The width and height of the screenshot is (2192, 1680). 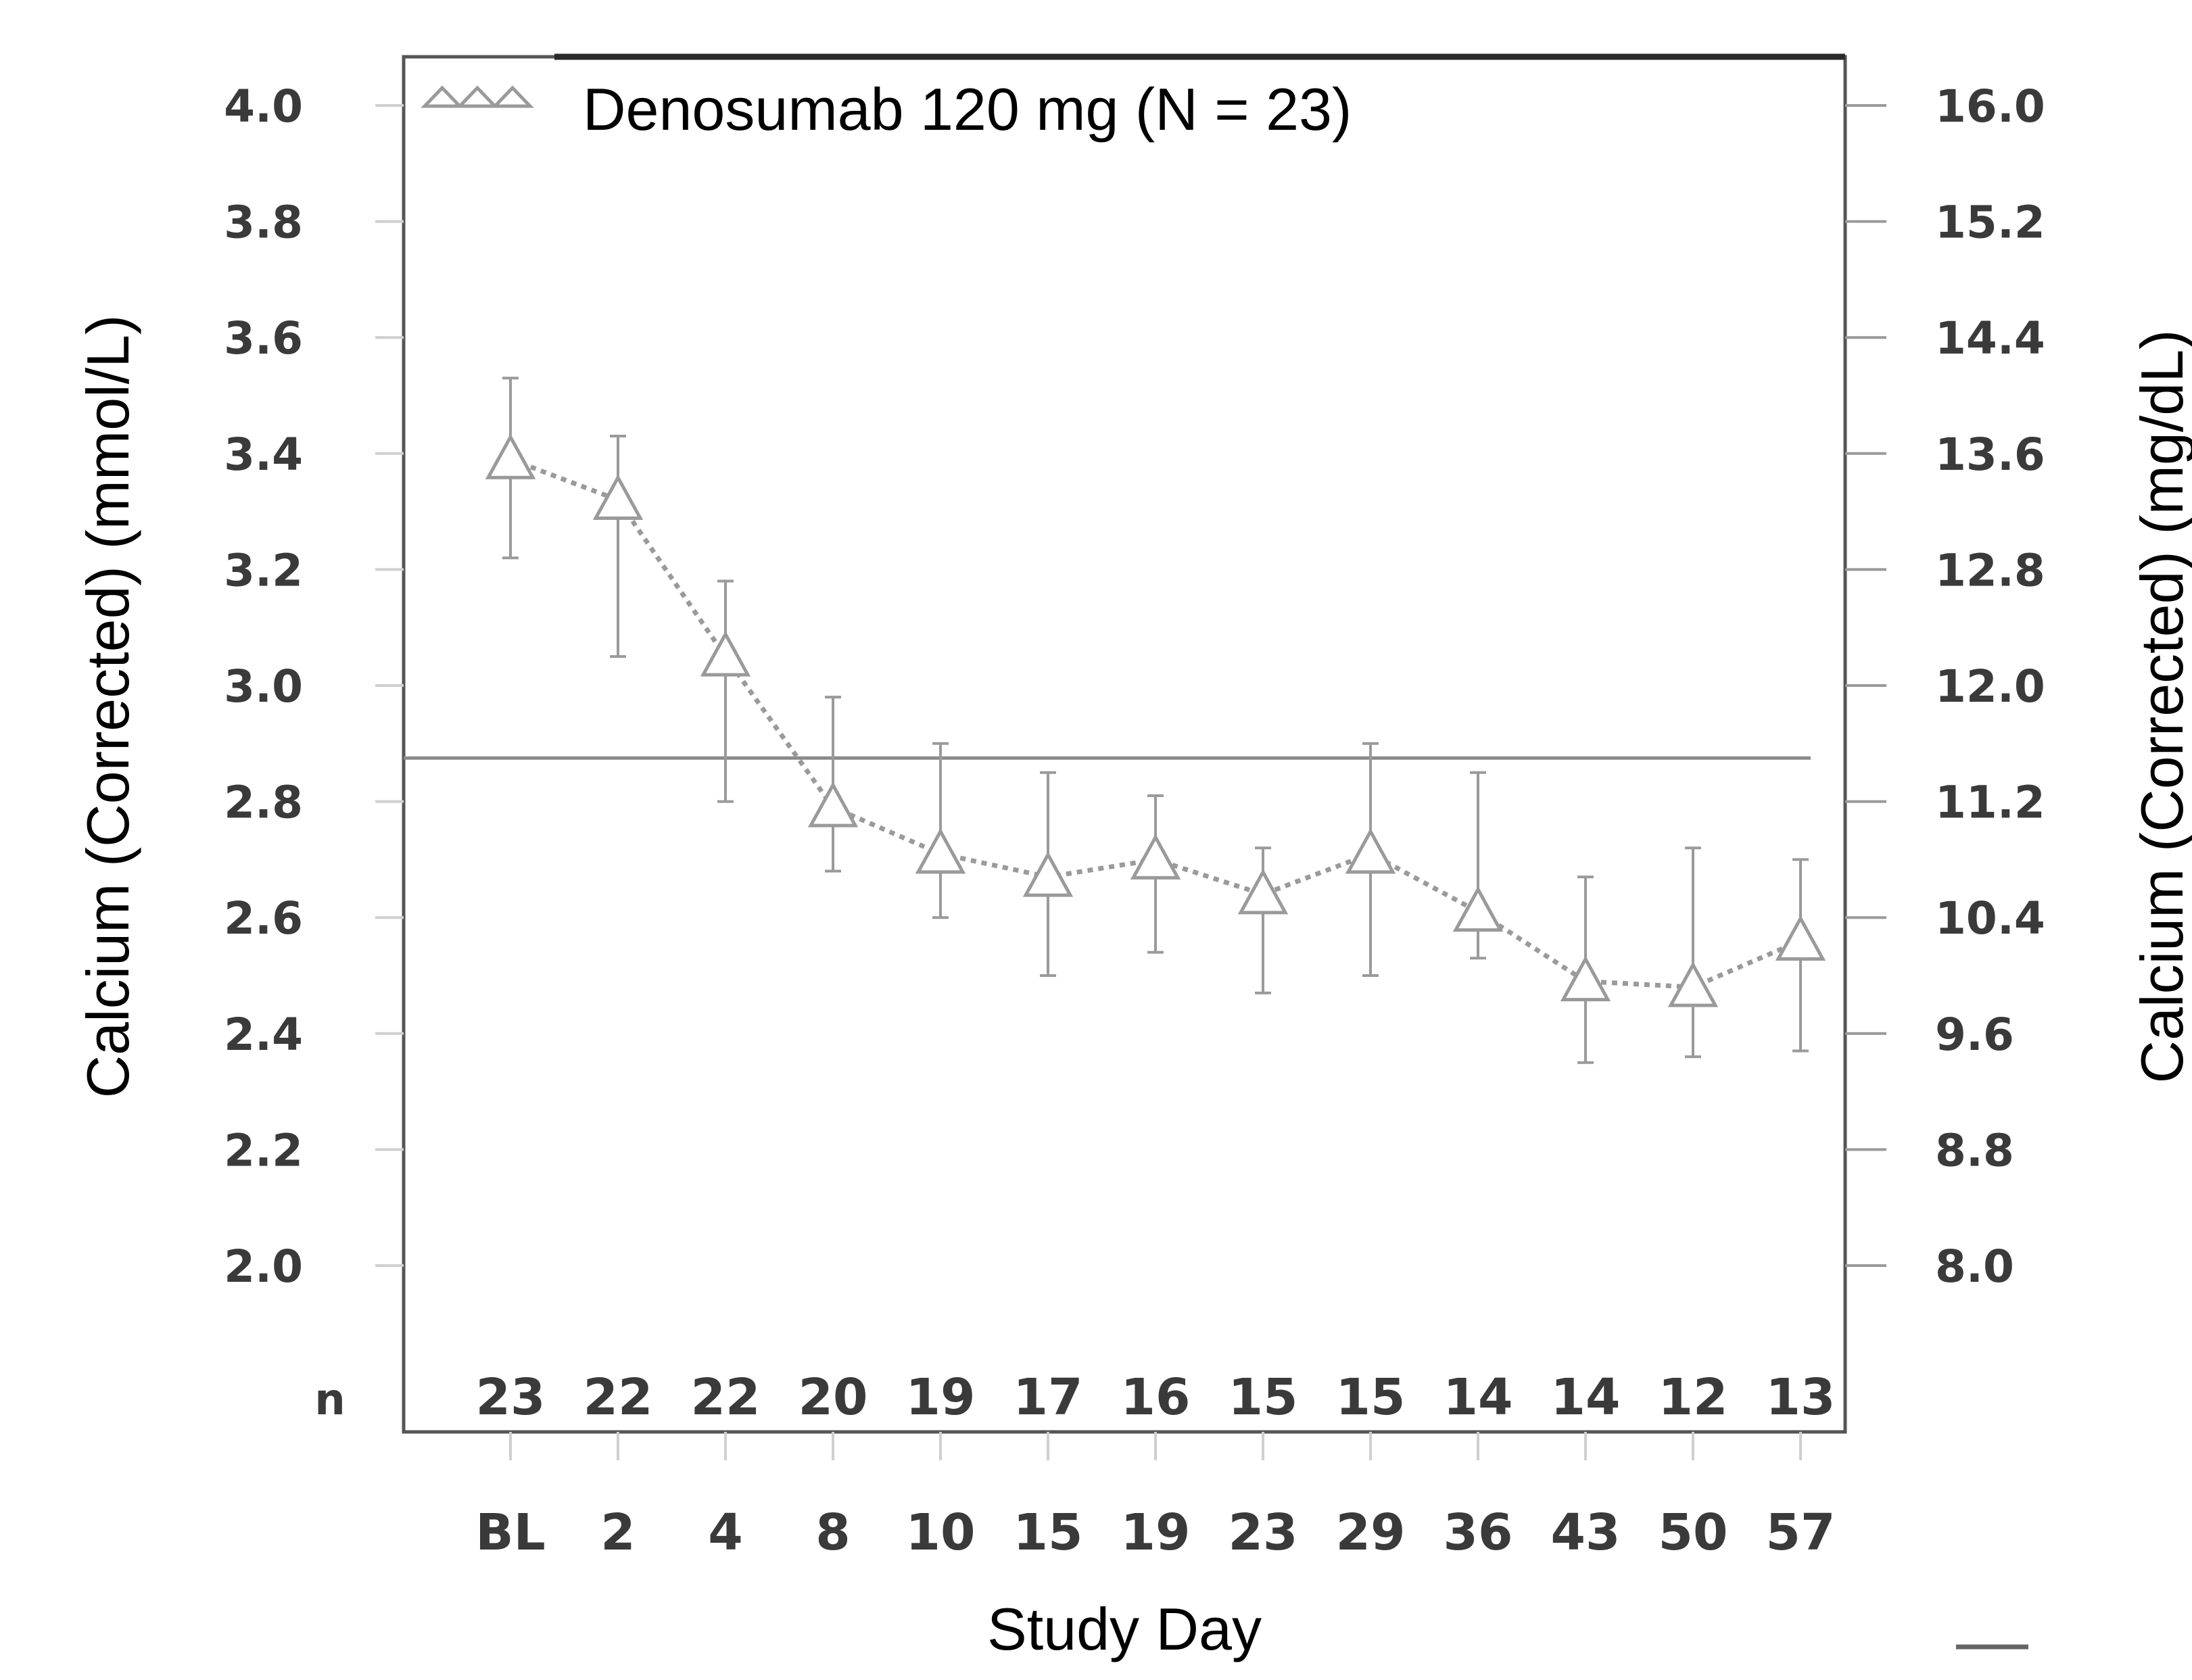 I want to click on right-tick-label: 12.8, so click(x=1990, y=570).